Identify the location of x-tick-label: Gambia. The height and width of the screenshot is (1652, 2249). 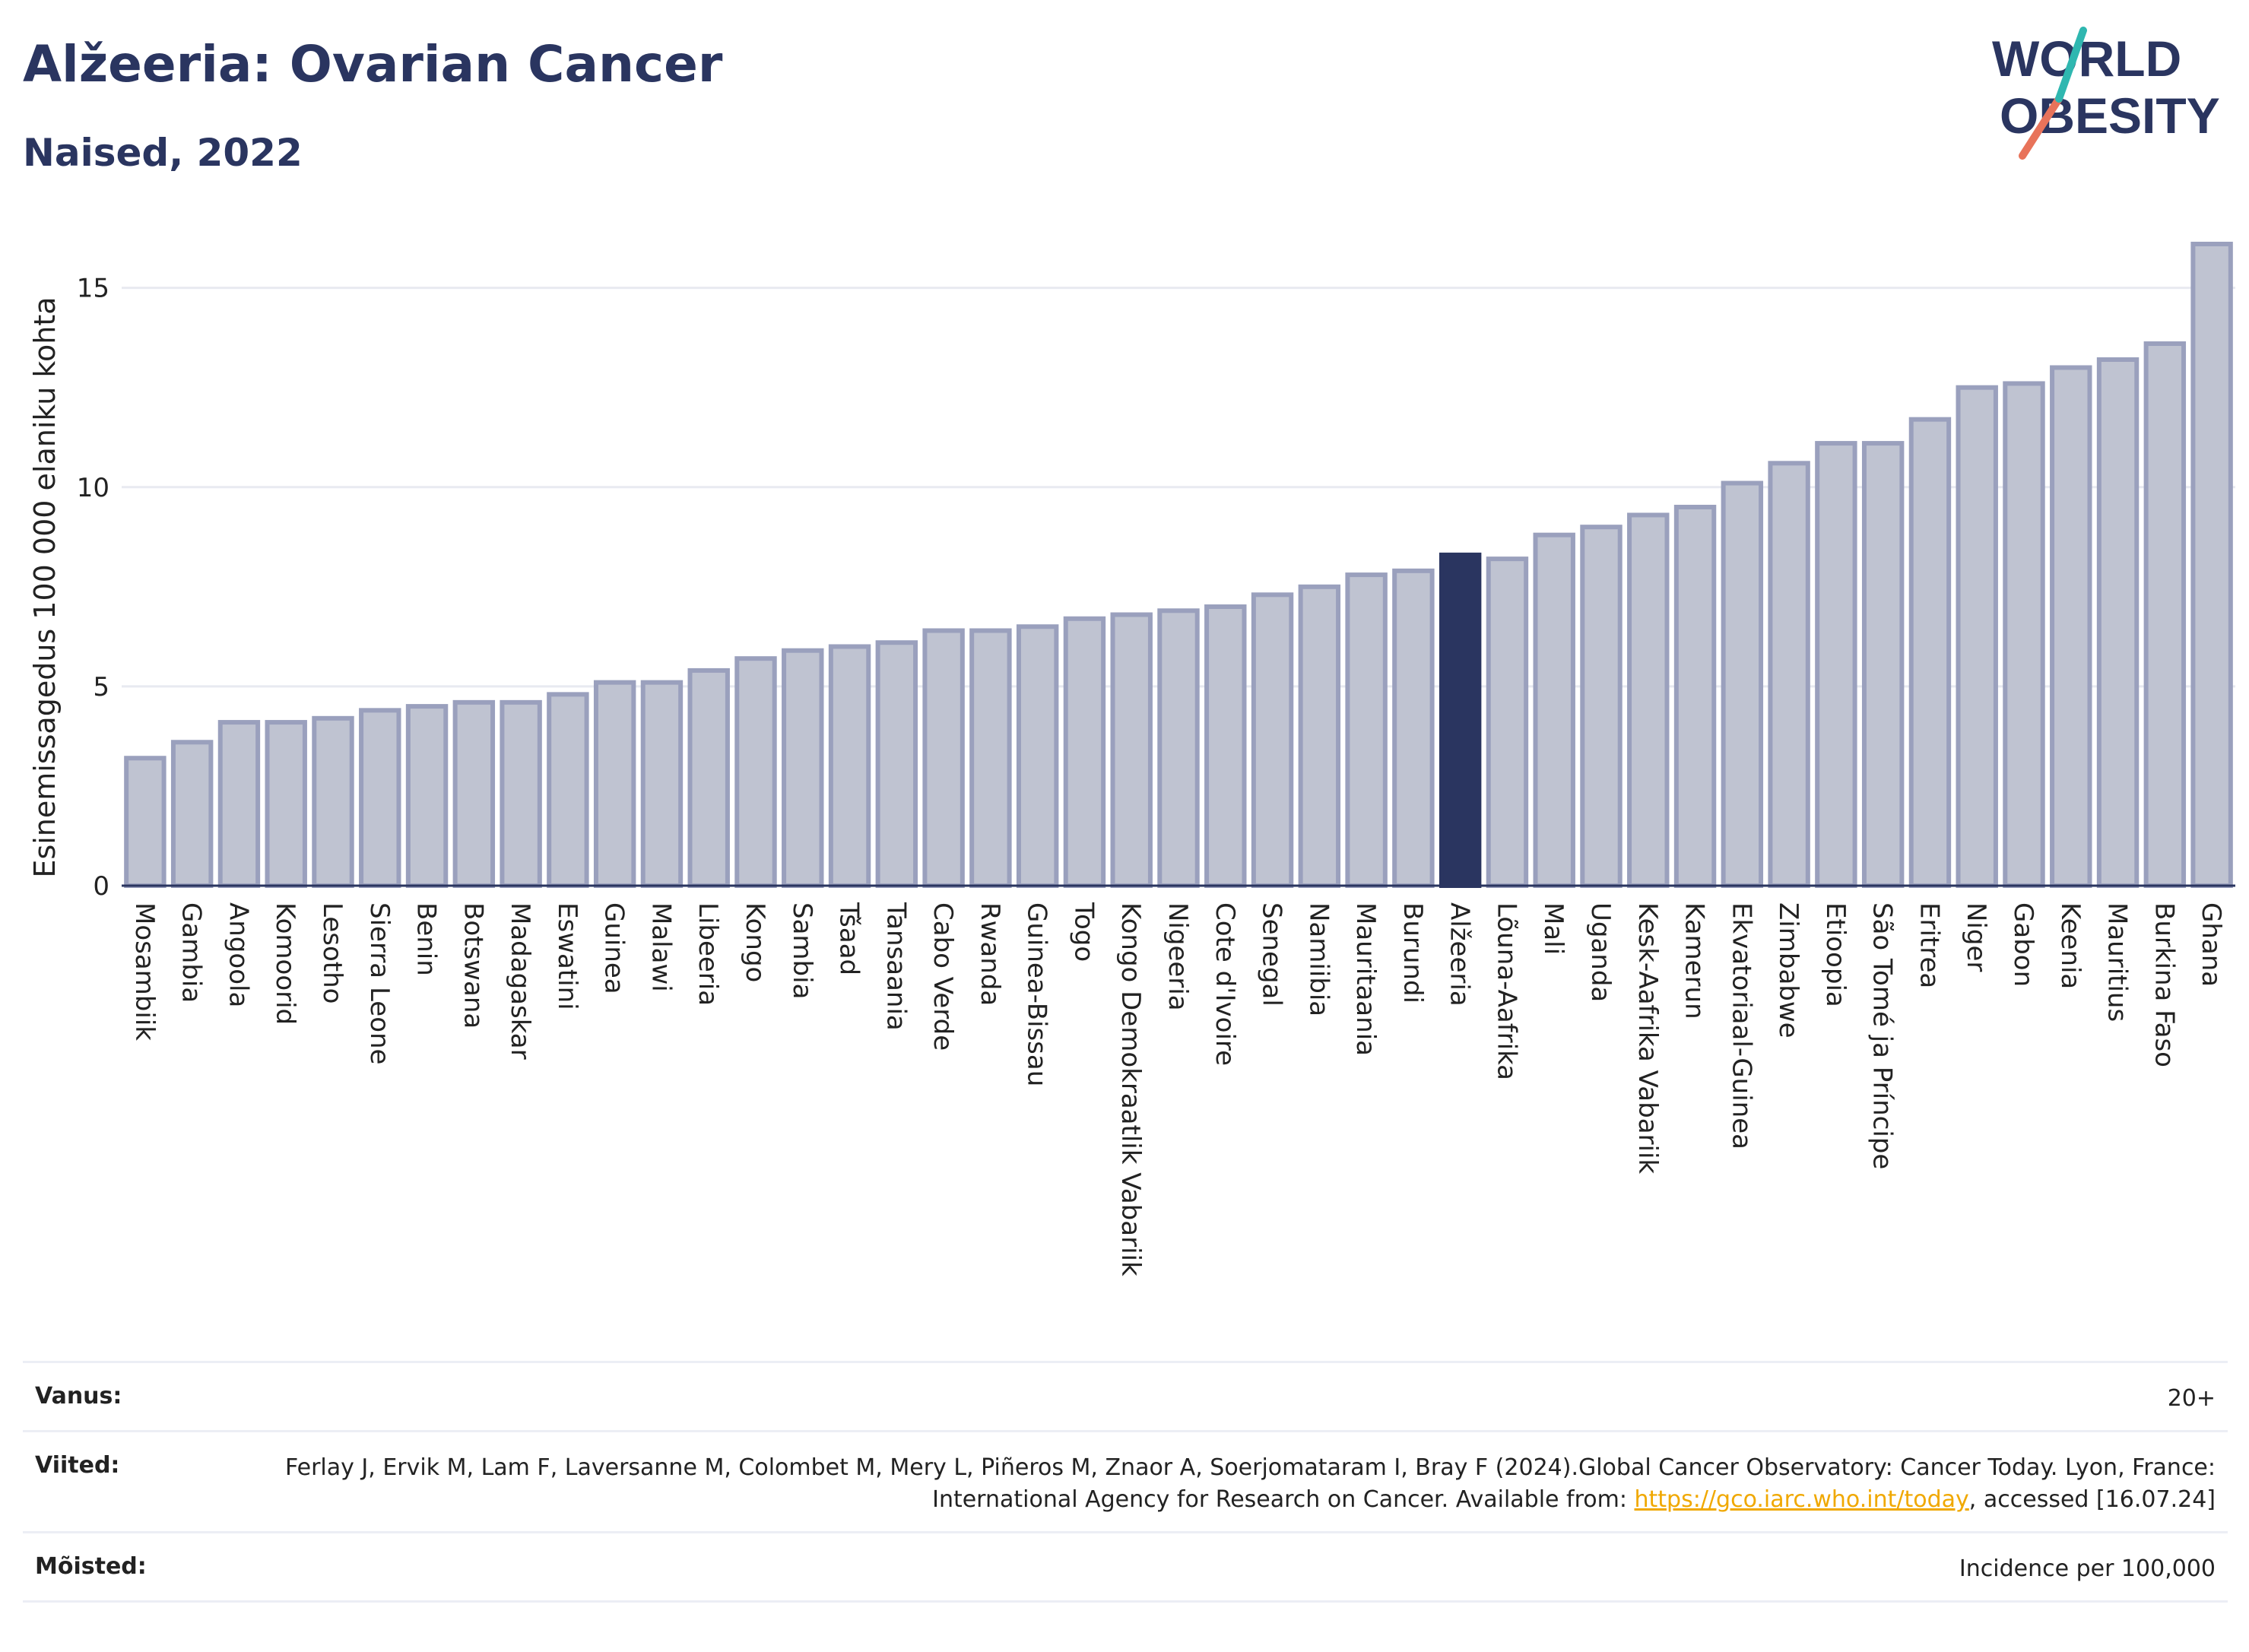
(191, 952).